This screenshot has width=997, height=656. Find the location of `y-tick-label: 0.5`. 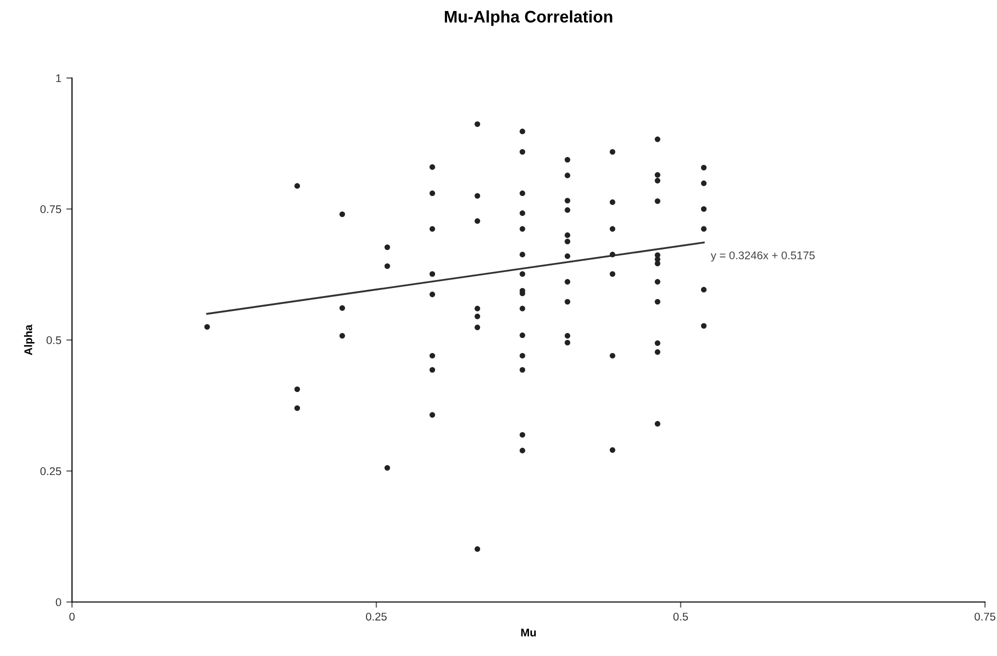

y-tick-label: 0.5 is located at coordinates (54, 340).